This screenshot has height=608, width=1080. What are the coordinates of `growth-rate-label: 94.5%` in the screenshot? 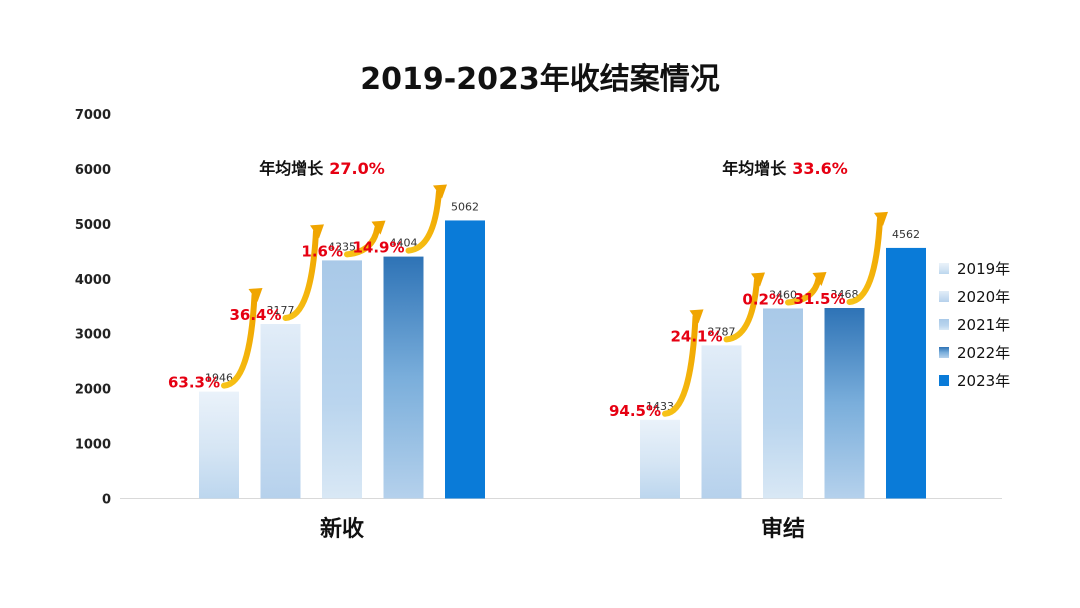 It's located at (635, 411).